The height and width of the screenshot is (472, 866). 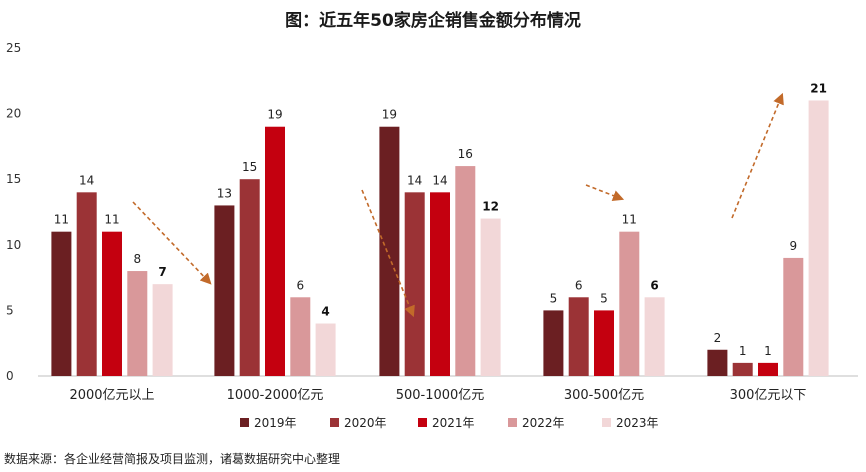 I want to click on data-label: 4, so click(x=325, y=312).